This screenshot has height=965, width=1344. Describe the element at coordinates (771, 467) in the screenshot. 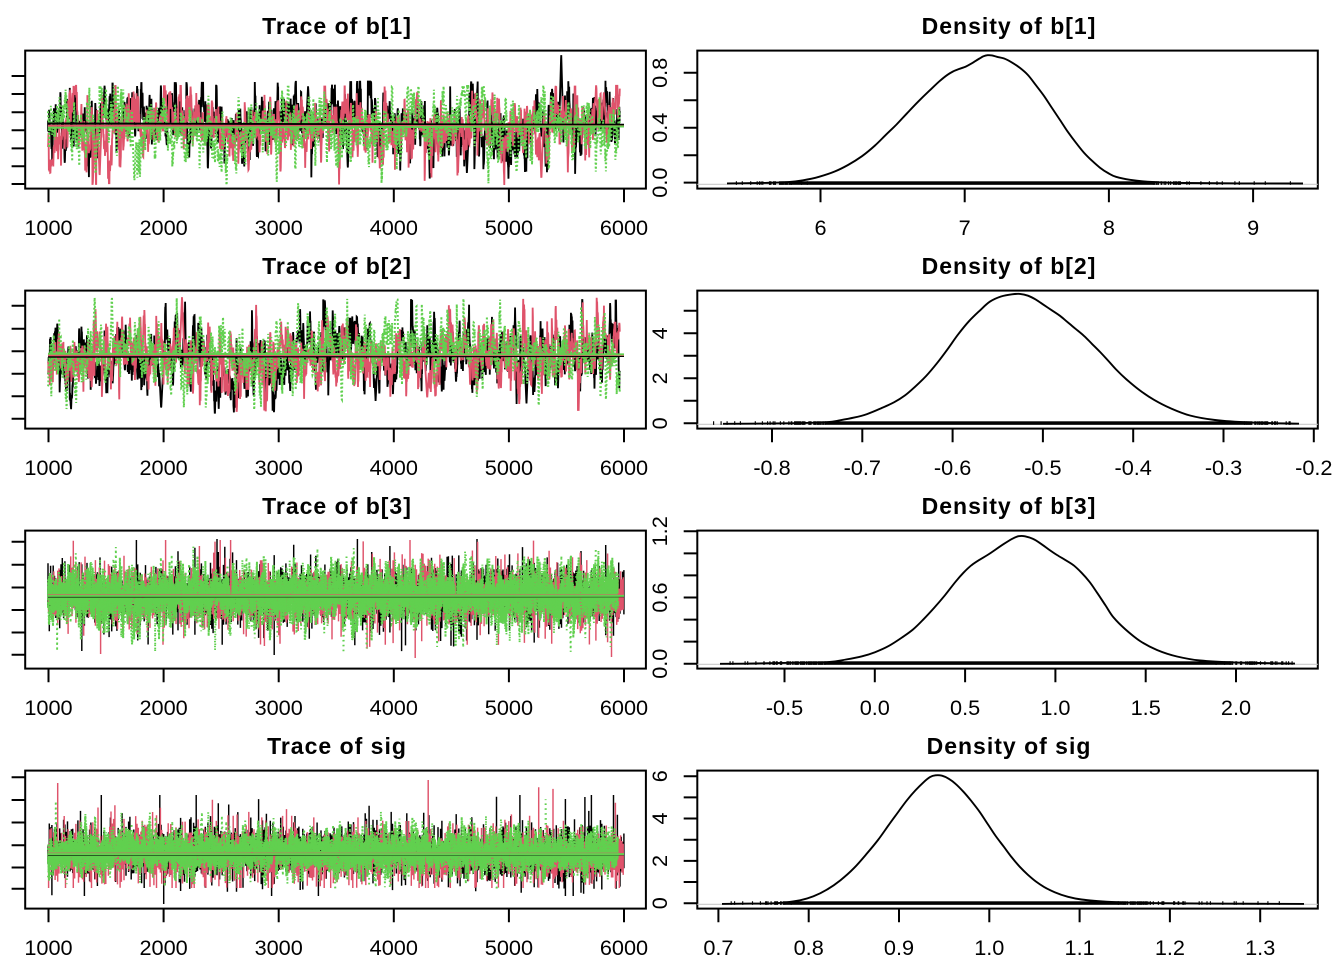

I see `svg-text: -0.8` at that location.